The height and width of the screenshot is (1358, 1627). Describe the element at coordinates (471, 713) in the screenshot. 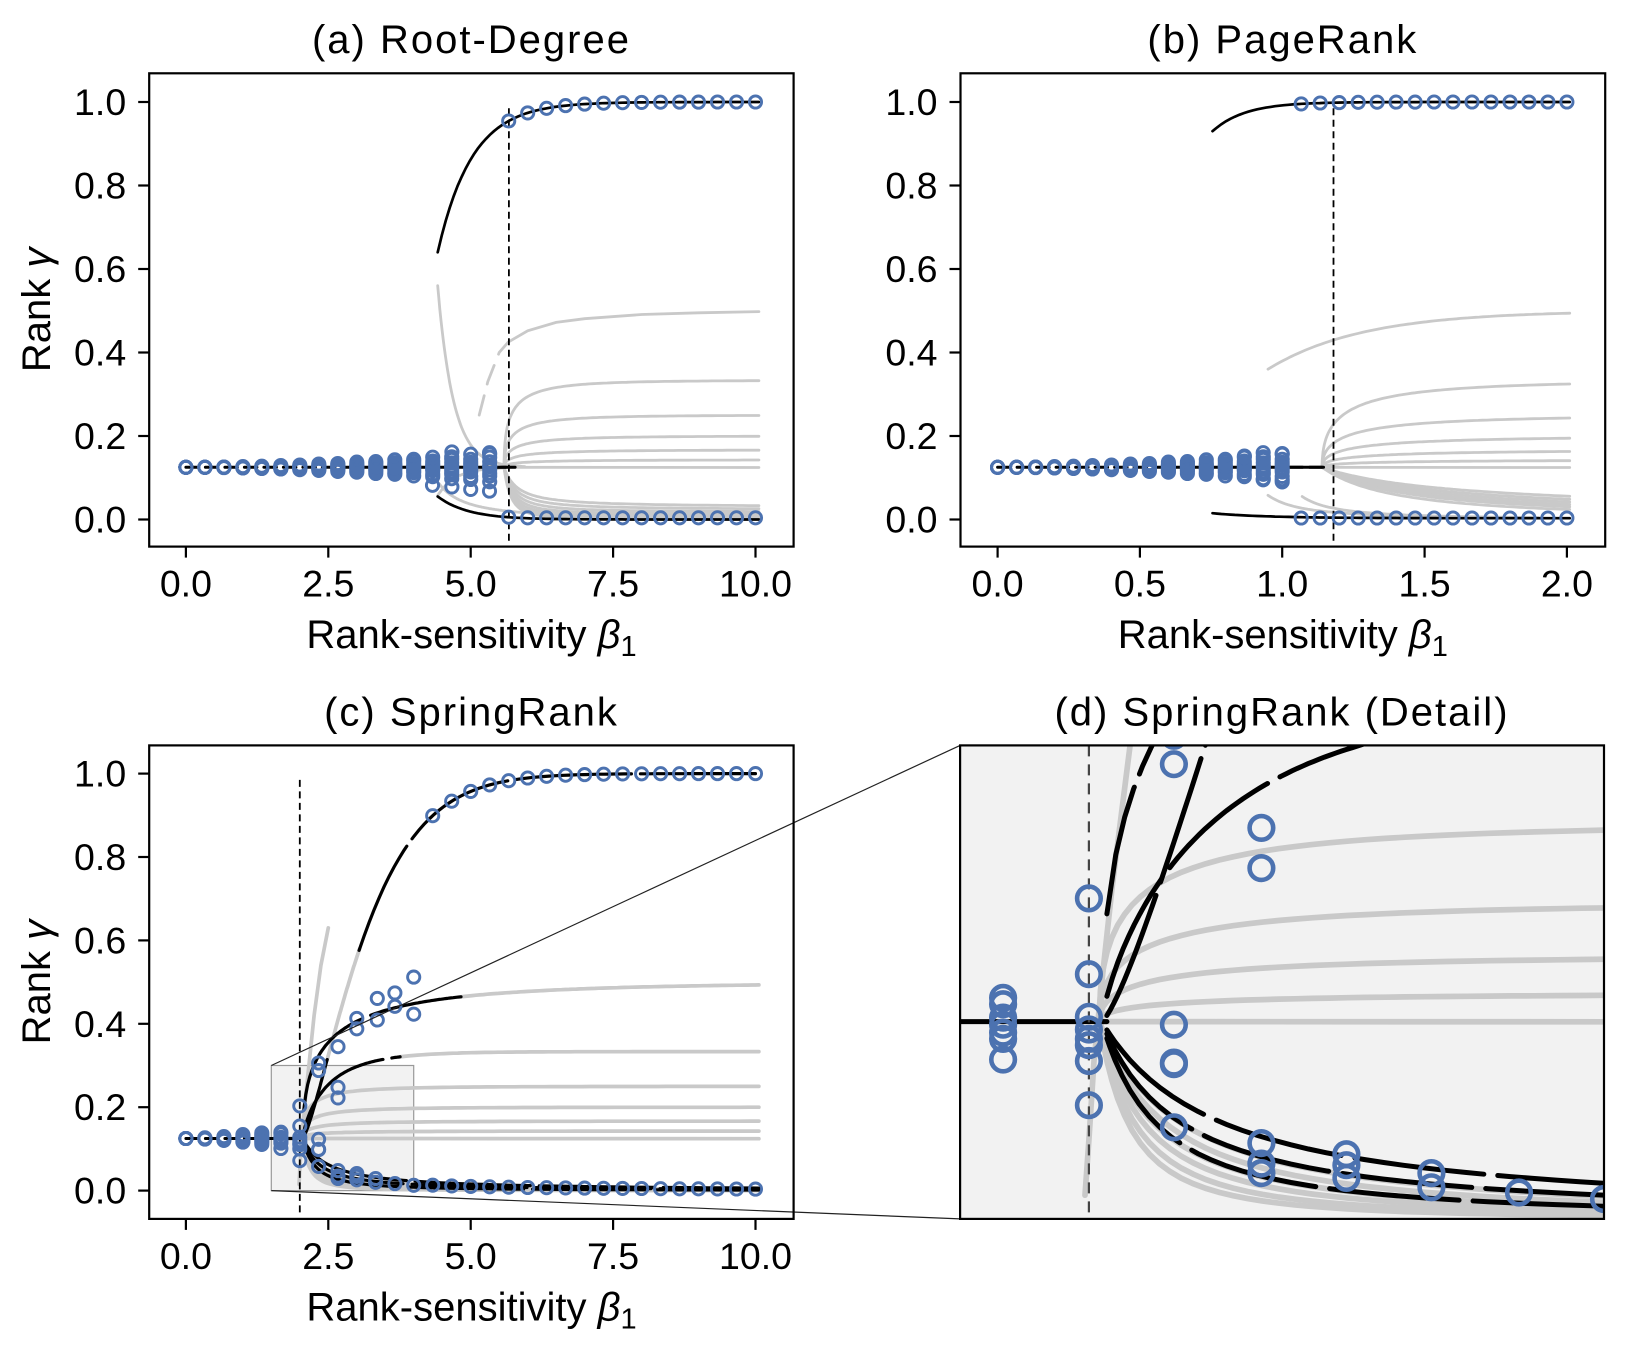

I see `svg-text: (c) SpringRank` at that location.